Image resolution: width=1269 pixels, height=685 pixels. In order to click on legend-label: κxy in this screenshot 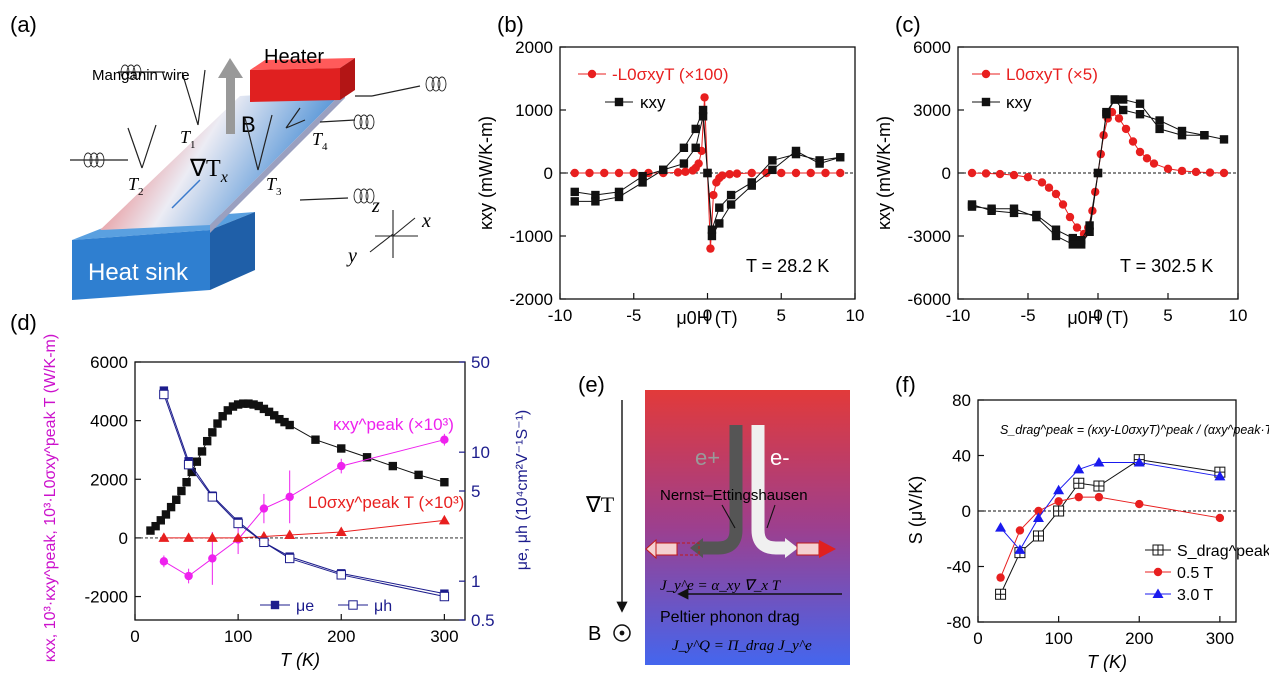, I will do `click(653, 102)`.